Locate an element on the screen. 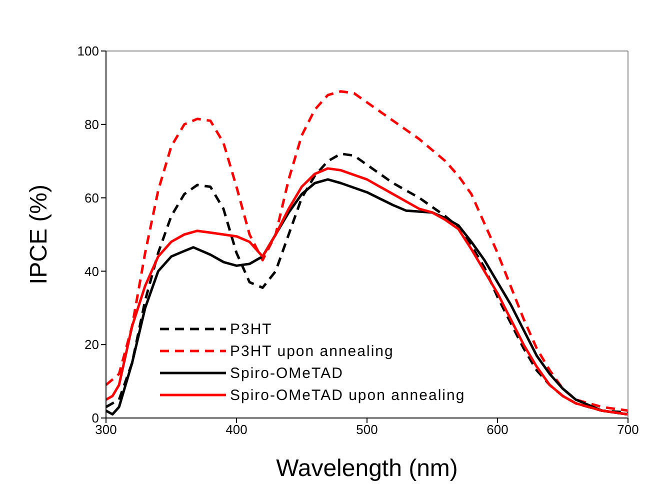 This screenshot has width=651, height=488. legend-label: Spiro-OMeTAD upon annealing is located at coordinates (348, 395).